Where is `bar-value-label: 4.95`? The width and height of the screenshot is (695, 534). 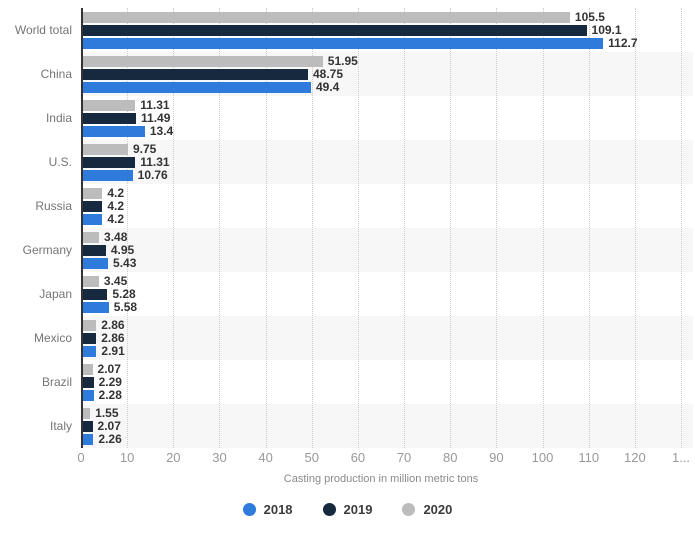 bar-value-label: 4.95 is located at coordinates (122, 250).